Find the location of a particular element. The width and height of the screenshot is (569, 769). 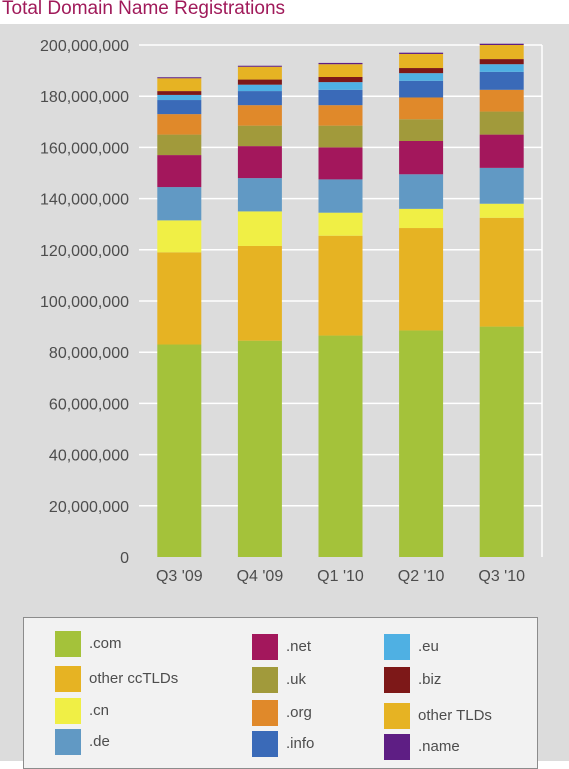

legend-swatch-org is located at coordinates (265, 713).